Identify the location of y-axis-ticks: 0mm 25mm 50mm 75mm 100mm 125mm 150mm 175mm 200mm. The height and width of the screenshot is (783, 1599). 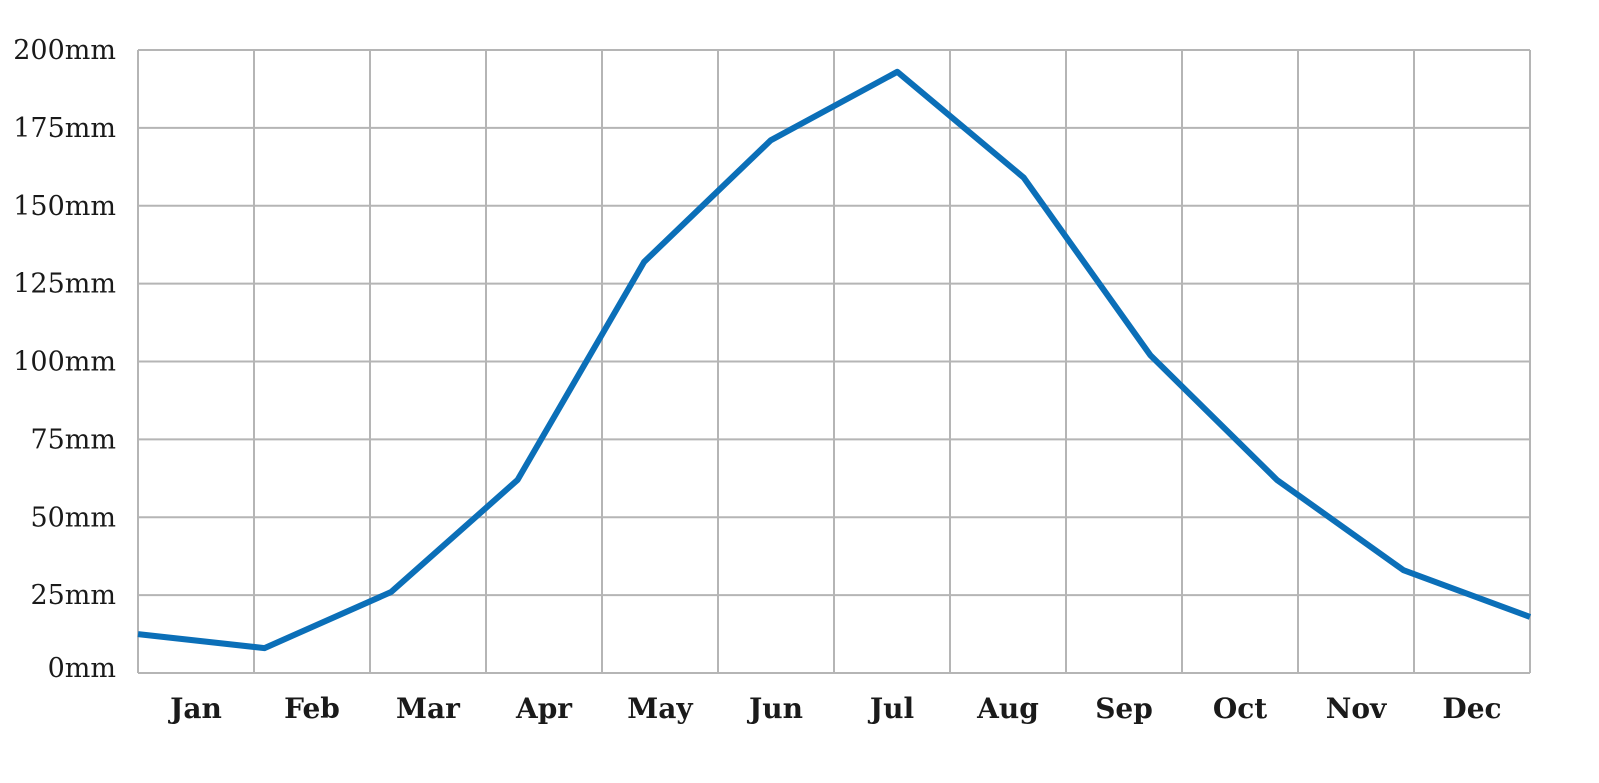
(64, 359).